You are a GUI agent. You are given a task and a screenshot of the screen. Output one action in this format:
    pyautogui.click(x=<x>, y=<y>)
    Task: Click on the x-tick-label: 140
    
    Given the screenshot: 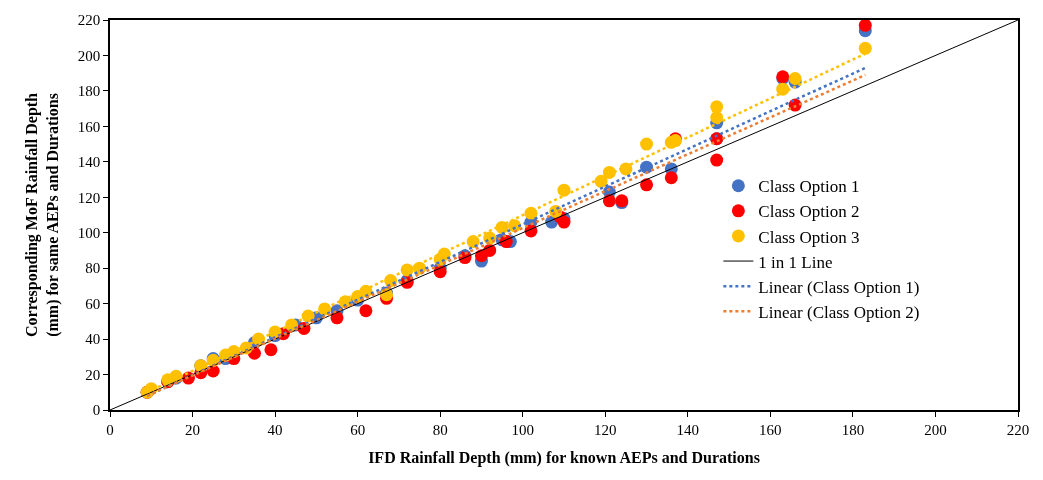 What is the action you would take?
    pyautogui.click(x=688, y=429)
    